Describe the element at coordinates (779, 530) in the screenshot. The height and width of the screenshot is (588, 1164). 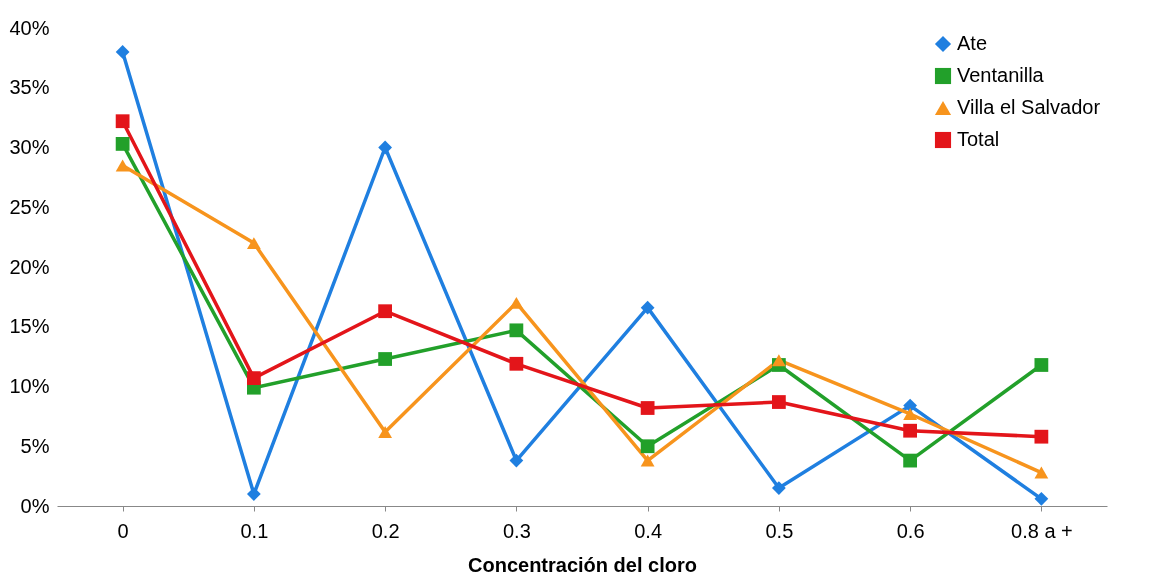
I see `x-tick-label: 0.5` at that location.